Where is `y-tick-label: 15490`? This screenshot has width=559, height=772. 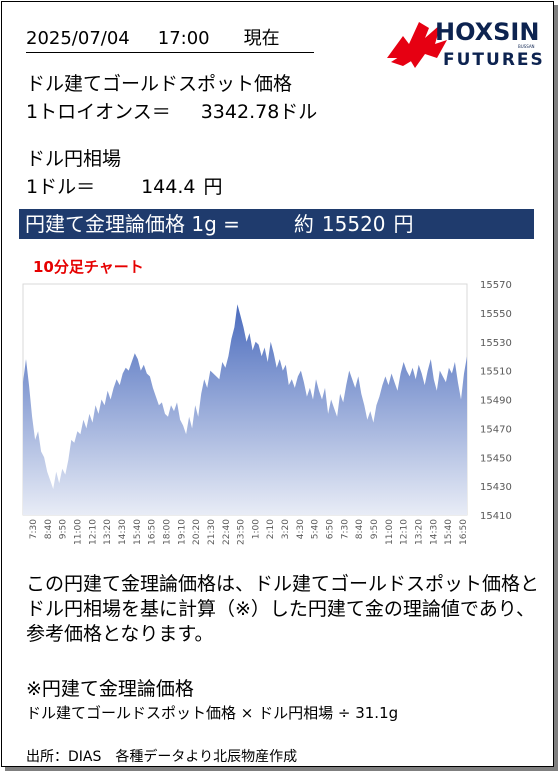 y-tick-label: 15490 is located at coordinates (496, 401).